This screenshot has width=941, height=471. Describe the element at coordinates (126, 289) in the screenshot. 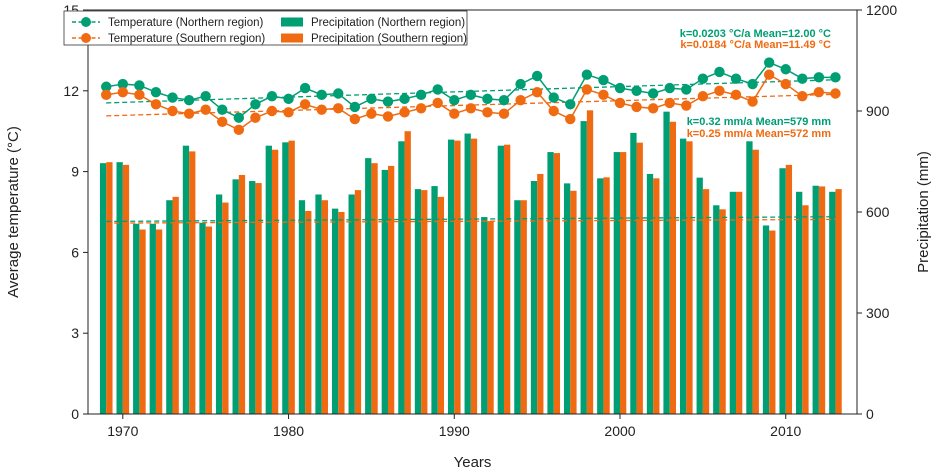

I see `bar-precip-south-1970` at that location.